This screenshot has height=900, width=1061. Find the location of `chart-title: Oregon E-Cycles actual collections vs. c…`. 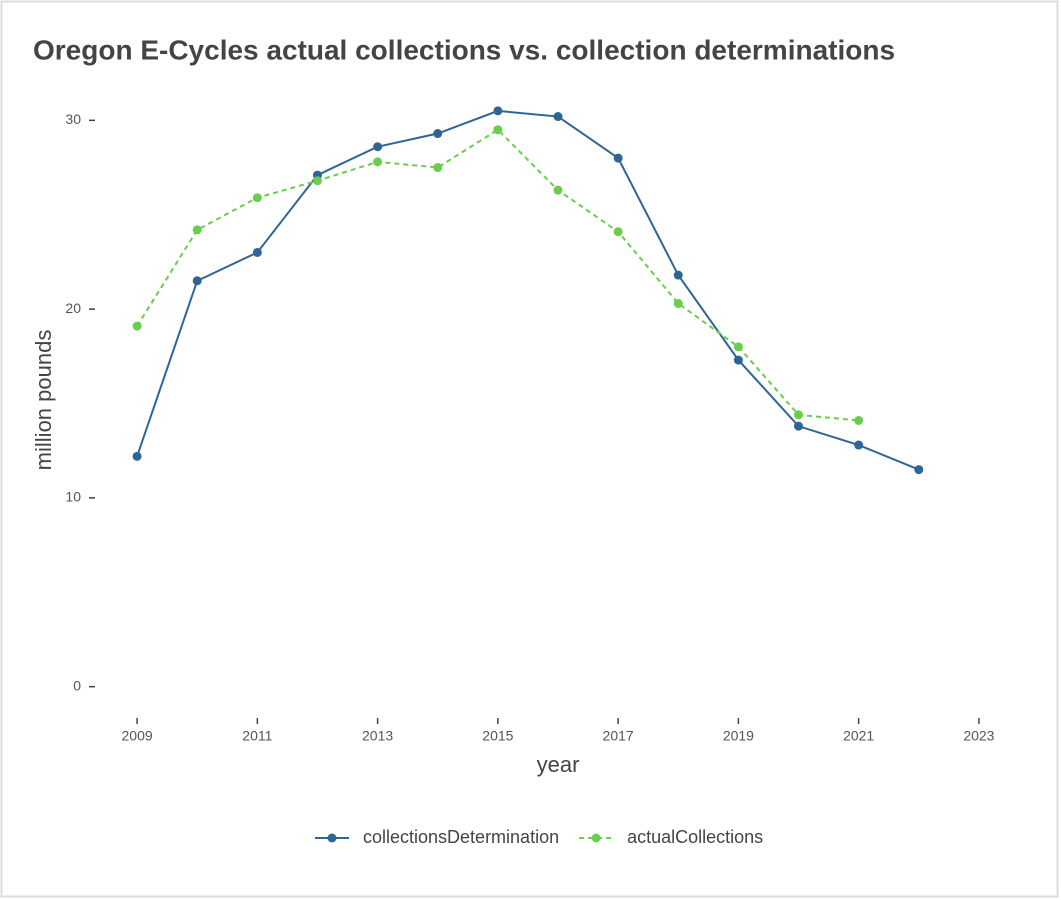

chart-title: Oregon E-Cycles actual collections vs. c… is located at coordinates (464, 49).